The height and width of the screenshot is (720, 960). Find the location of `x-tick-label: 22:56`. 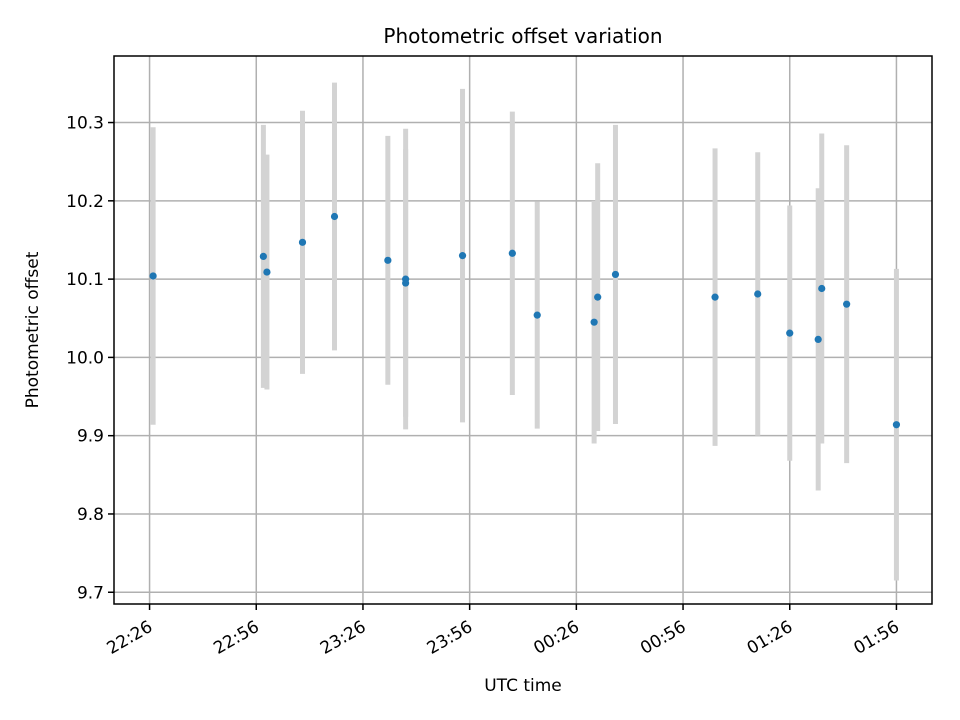

x-tick-label: 22:56 is located at coordinates (236, 638).